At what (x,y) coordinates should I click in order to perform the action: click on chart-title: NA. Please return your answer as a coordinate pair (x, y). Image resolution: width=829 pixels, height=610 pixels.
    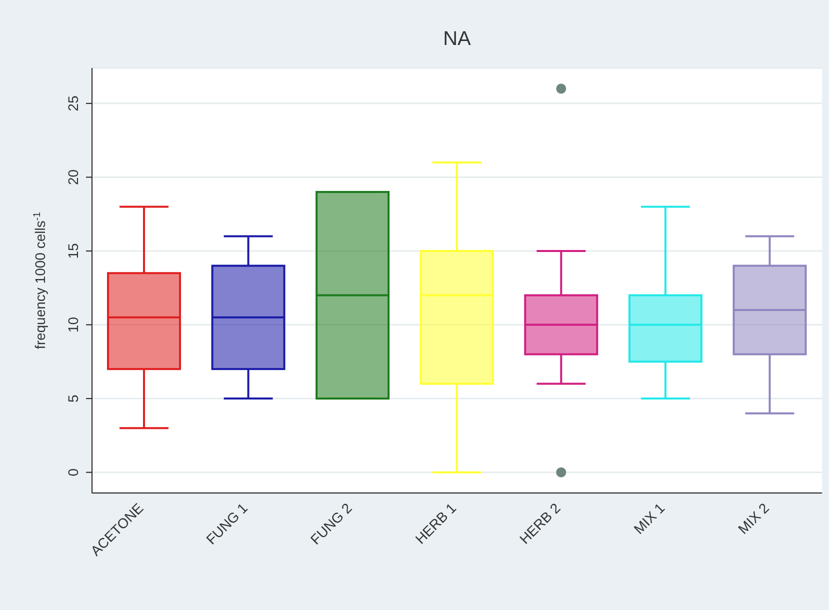
    Looking at the image, I should click on (457, 39).